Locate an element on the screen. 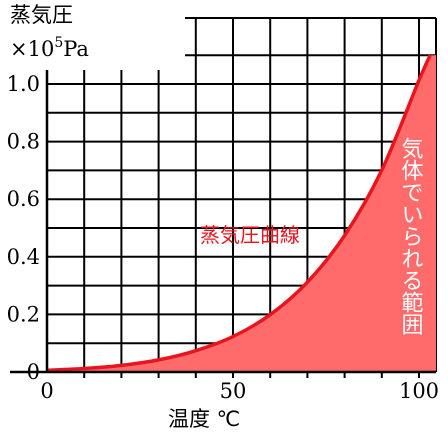 Image resolution: width=448 pixels, height=434 pixels. x-tick-label: 100 is located at coordinates (419, 391).